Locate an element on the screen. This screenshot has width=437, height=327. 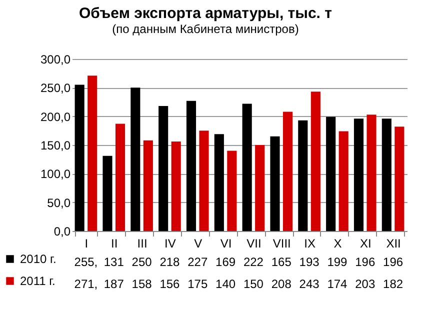
x-tick-label: X is located at coordinates (338, 243).